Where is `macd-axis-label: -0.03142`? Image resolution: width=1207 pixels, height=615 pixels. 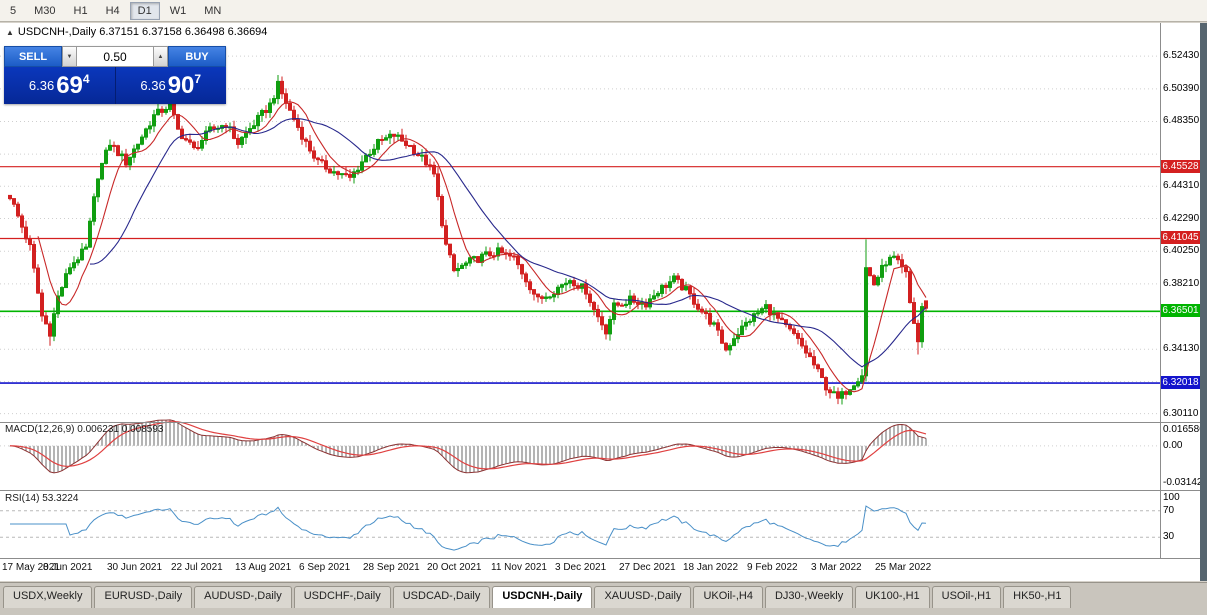
macd-axis-label: -0.03142 is located at coordinates (1183, 482).